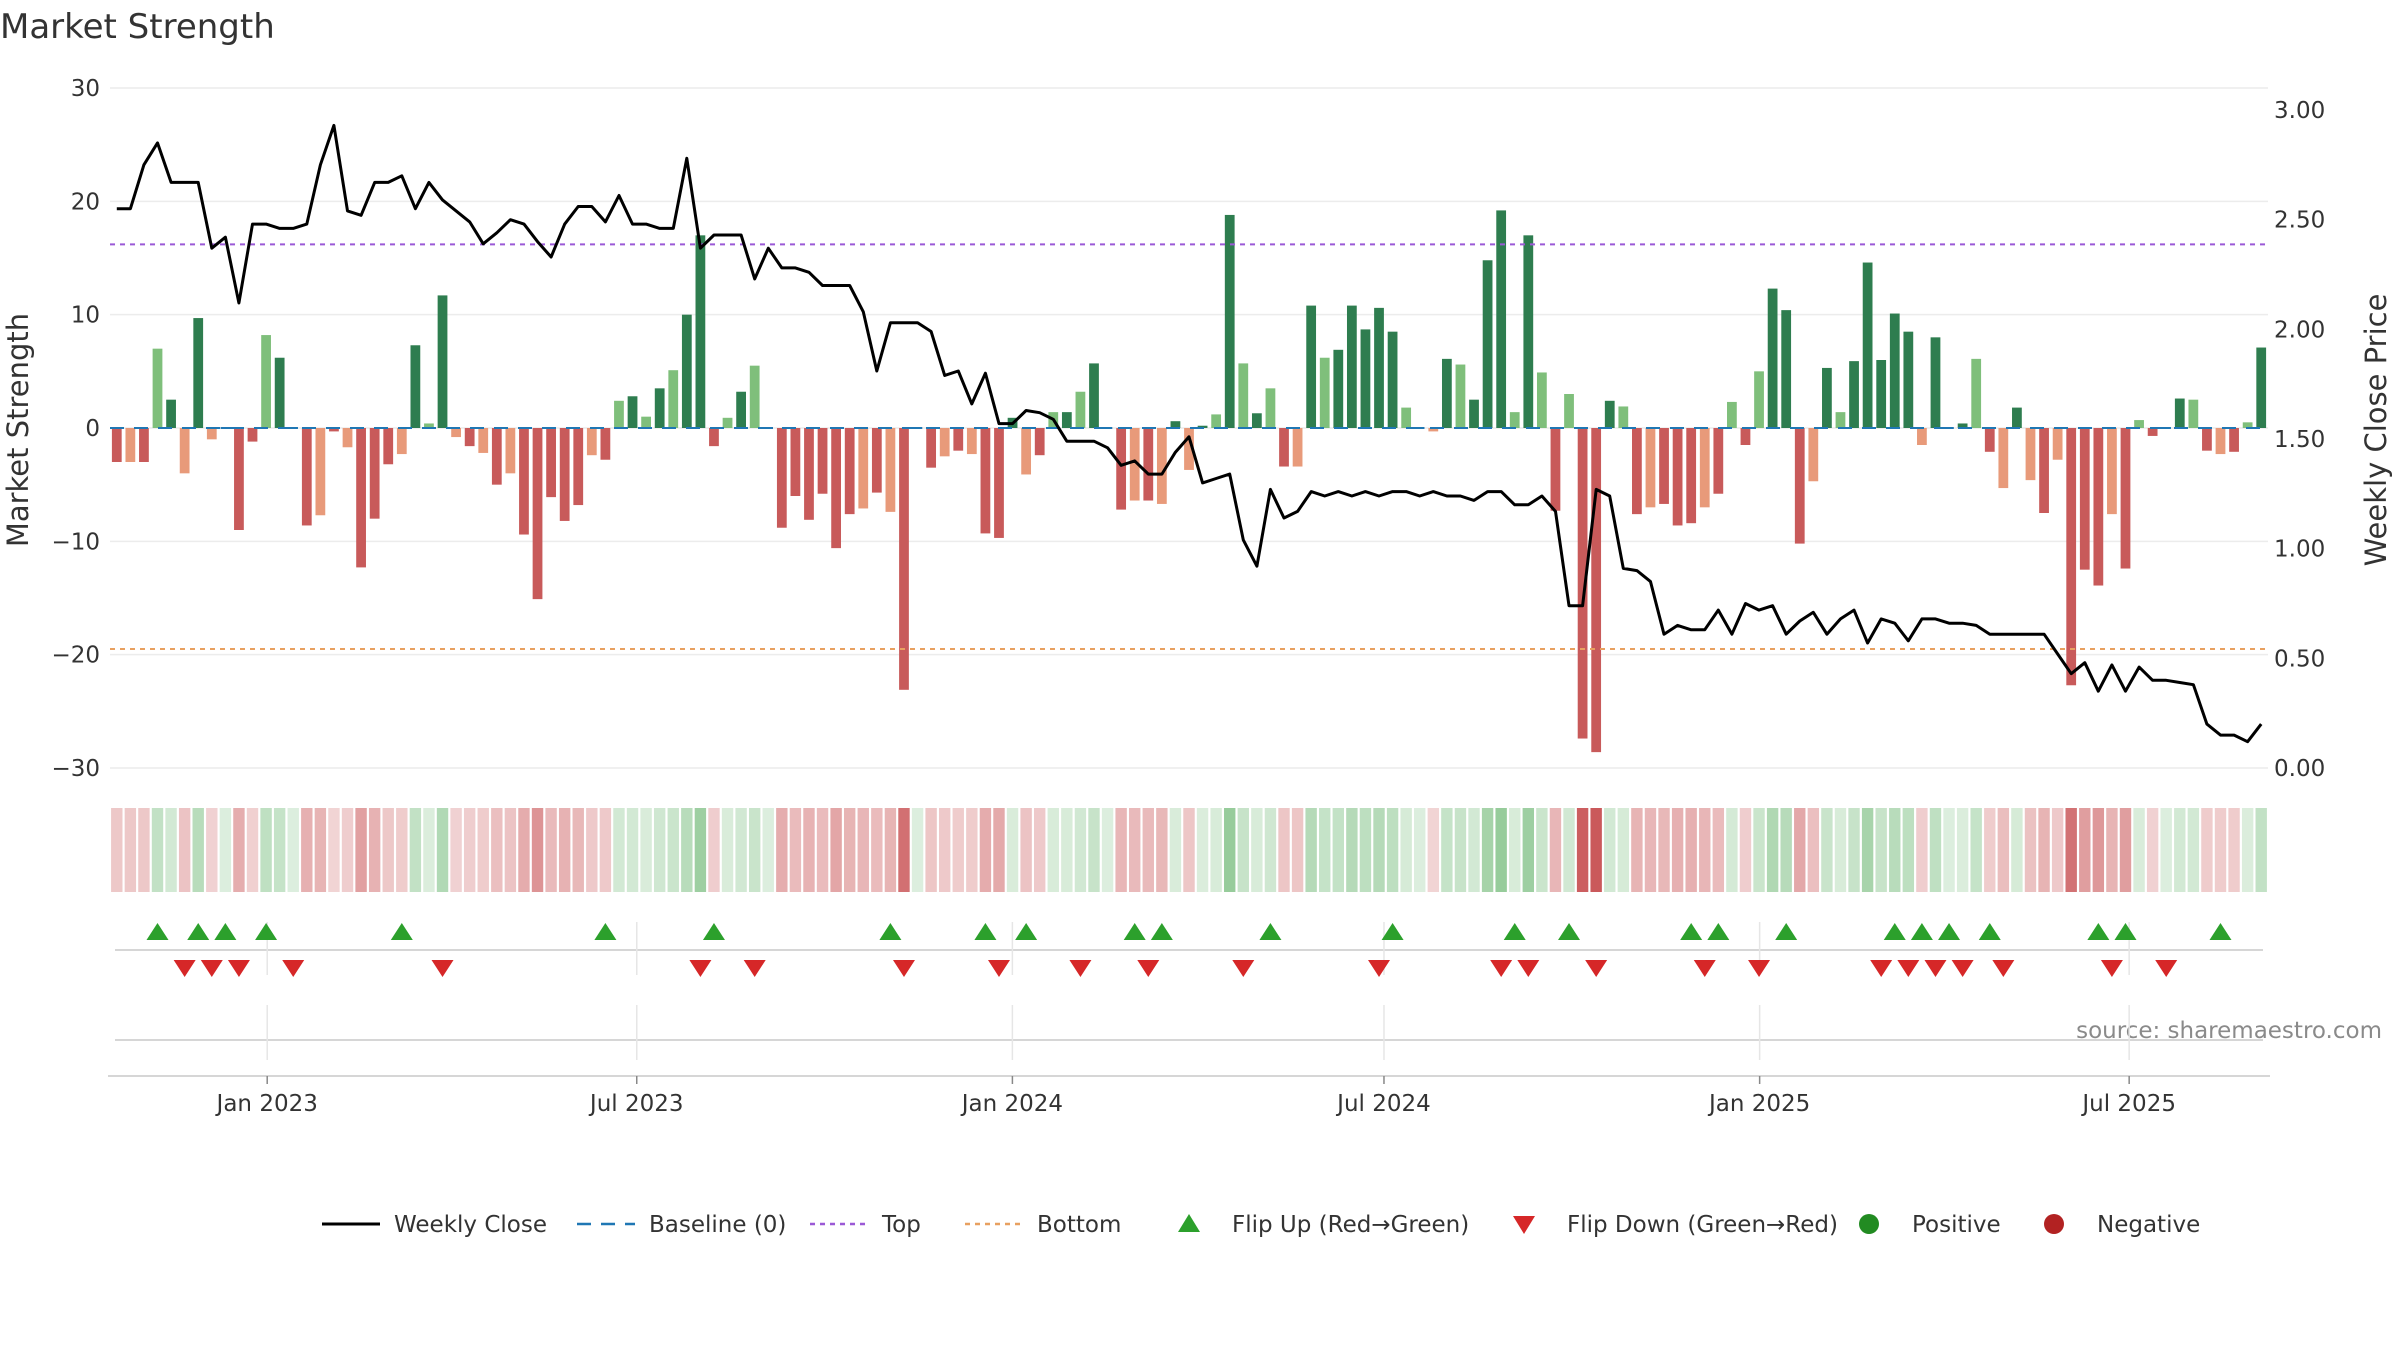  I want to click on legend-item: Negative, so click(2122, 1225).